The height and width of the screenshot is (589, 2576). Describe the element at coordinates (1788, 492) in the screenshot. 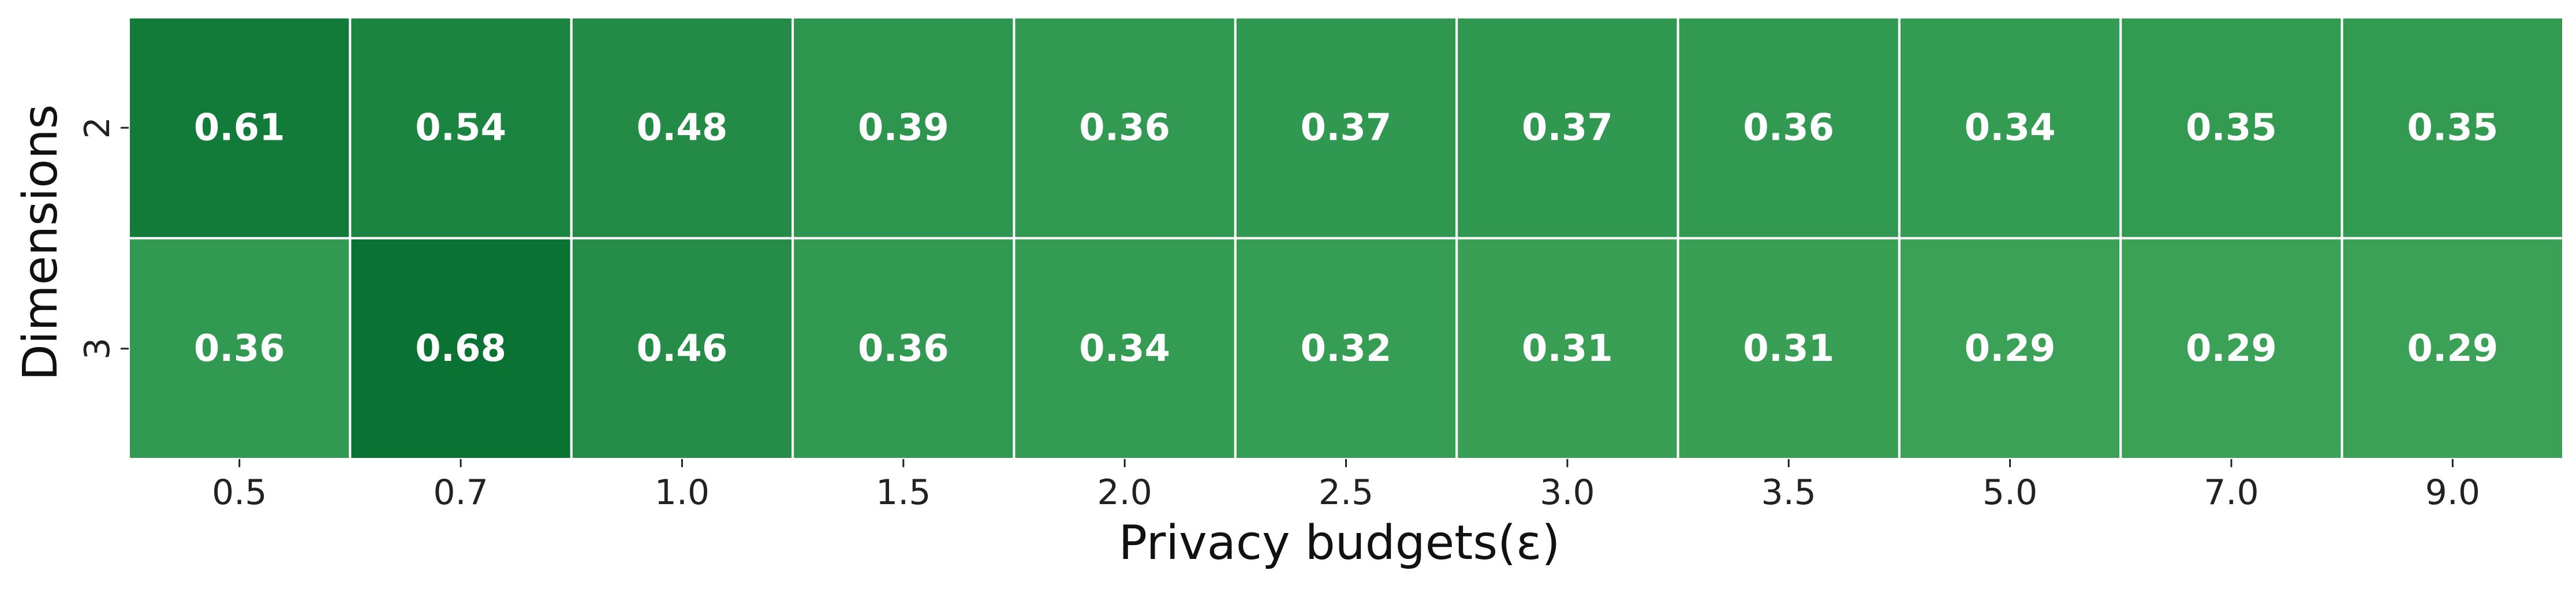

I see `x-tick-label: 3.5` at that location.